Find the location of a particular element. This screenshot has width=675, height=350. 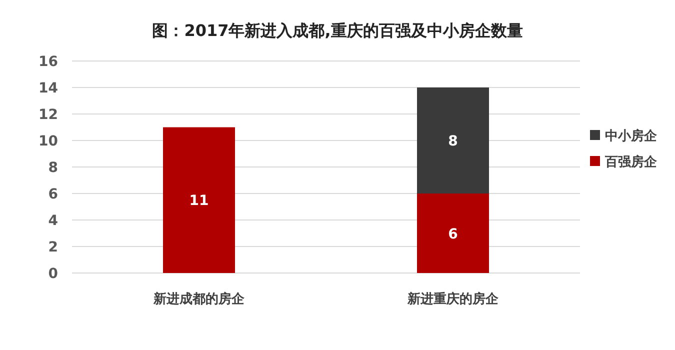

y-tick-label: 12 is located at coordinates (48, 115).